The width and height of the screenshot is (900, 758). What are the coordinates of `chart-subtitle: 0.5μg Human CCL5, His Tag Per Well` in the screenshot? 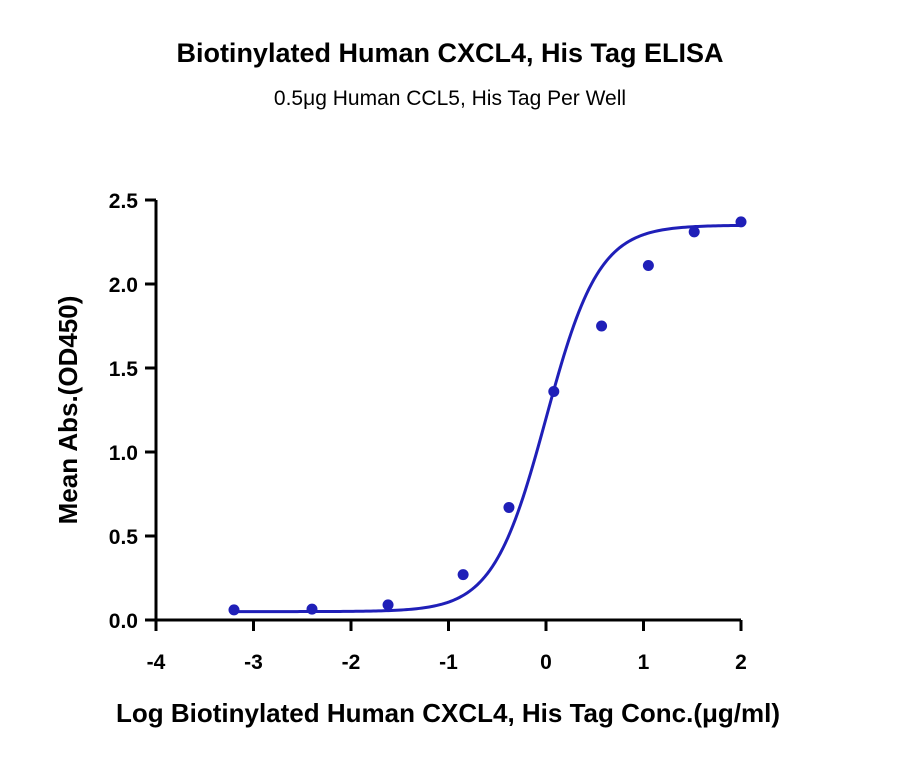 It's located at (450, 98).